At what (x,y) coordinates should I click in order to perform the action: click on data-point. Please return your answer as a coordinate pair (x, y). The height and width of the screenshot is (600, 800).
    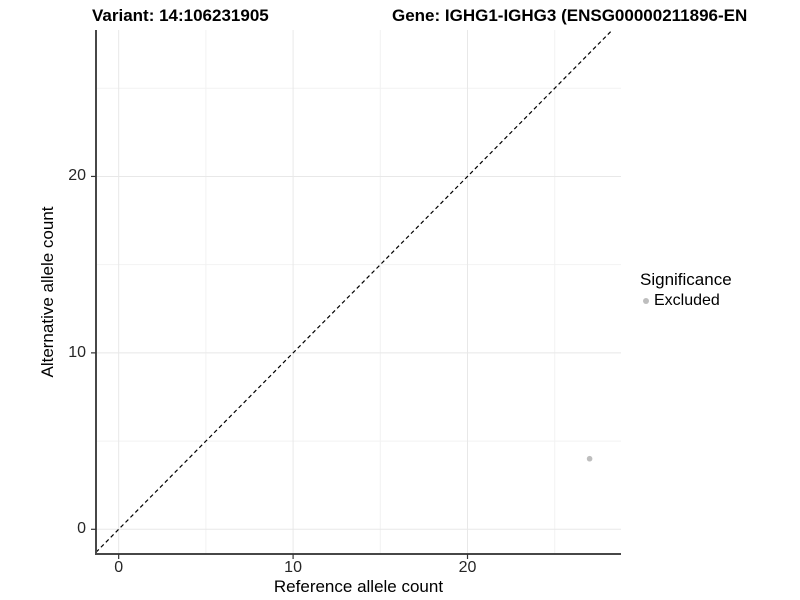
    Looking at the image, I should click on (589, 458).